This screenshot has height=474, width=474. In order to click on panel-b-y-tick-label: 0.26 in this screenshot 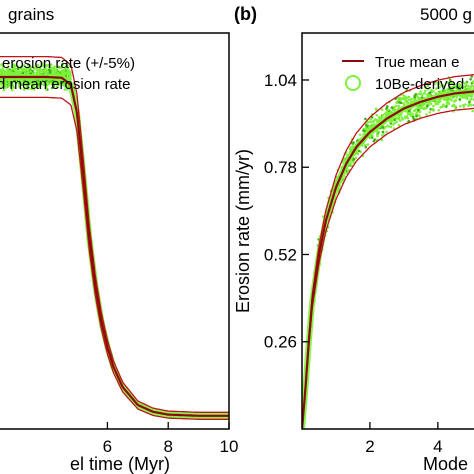, I will do `click(280, 342)`.